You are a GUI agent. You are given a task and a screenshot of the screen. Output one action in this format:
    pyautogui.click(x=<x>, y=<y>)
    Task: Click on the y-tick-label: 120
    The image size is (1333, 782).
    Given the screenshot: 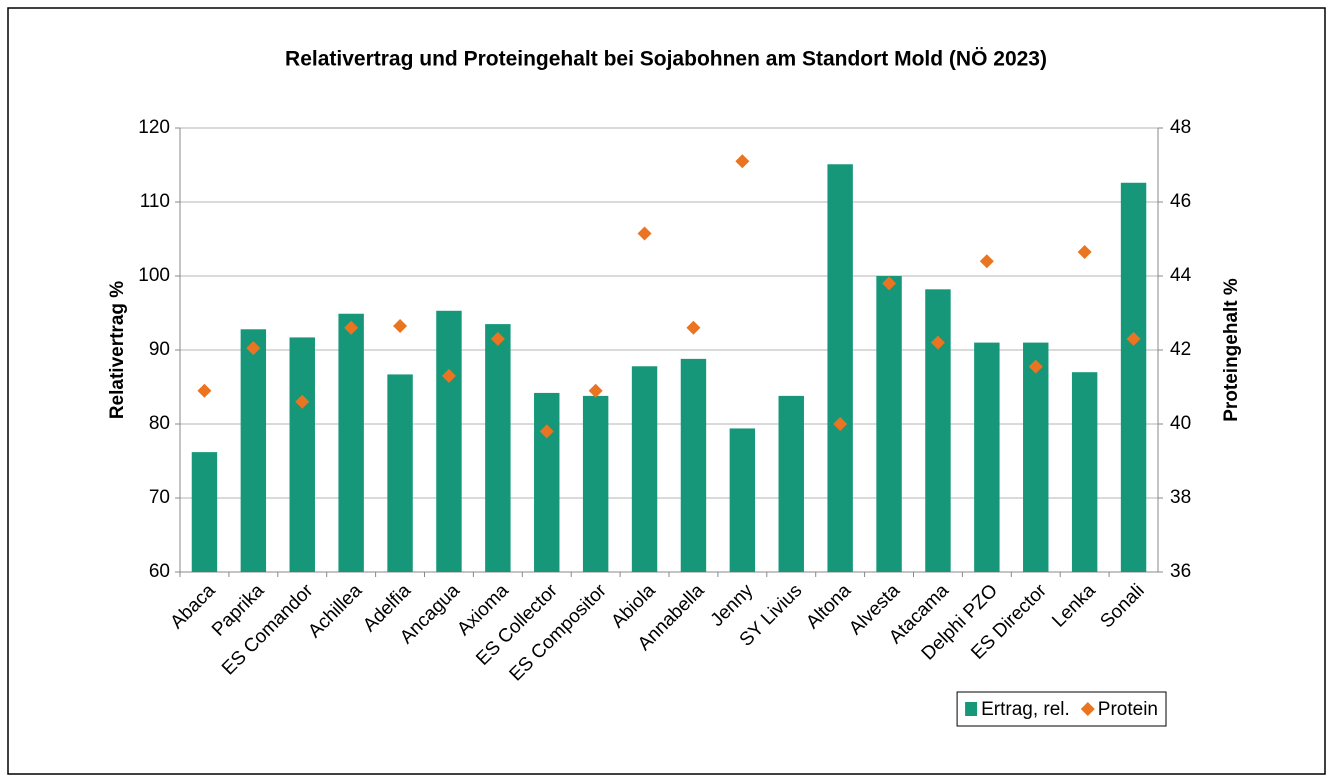 What is the action you would take?
    pyautogui.click(x=154, y=127)
    